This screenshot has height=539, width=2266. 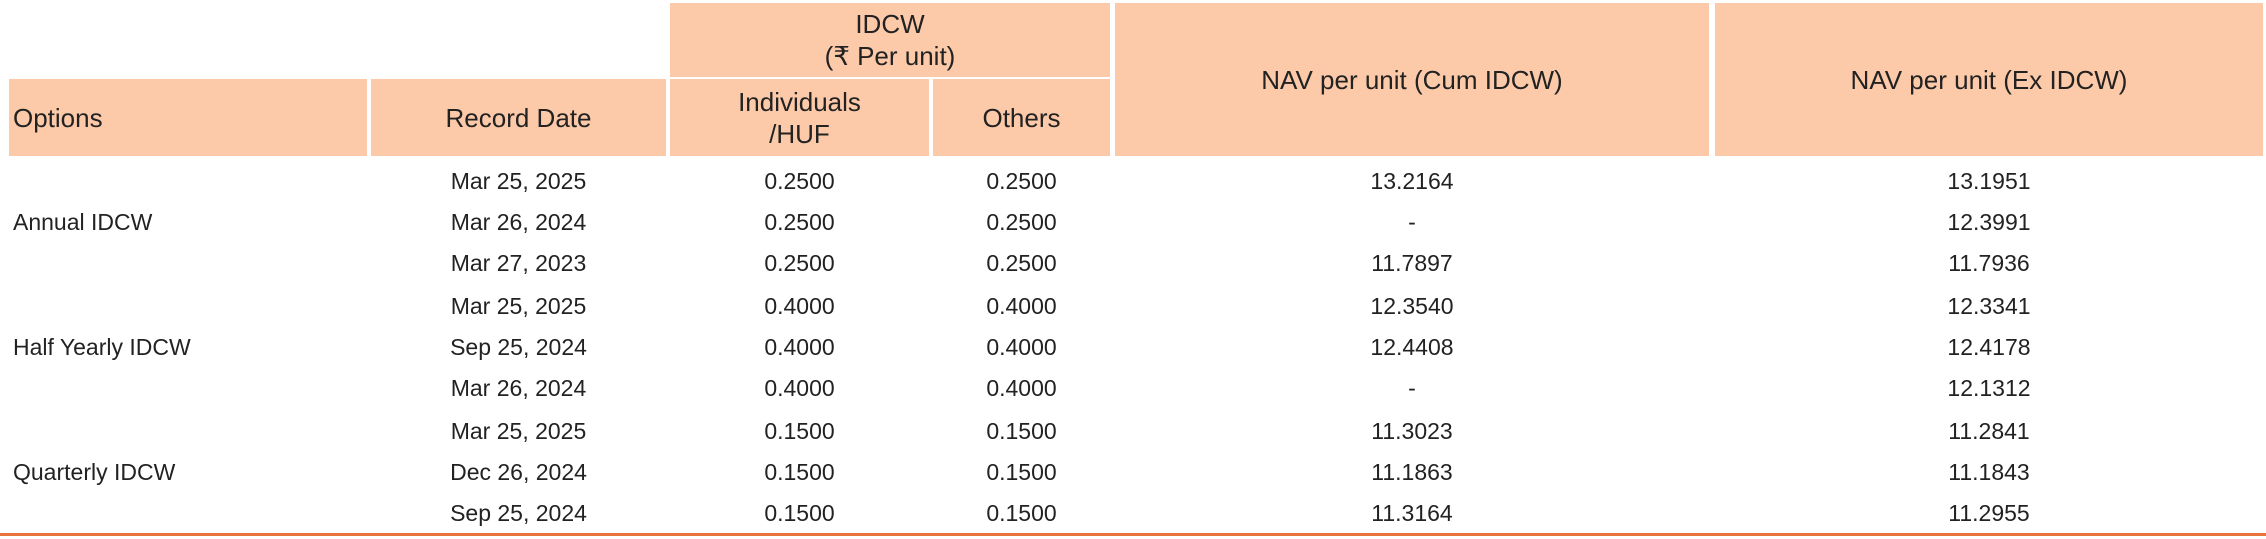 What do you see at coordinates (799, 133) in the screenshot?
I see `header-text: /HUF` at bounding box center [799, 133].